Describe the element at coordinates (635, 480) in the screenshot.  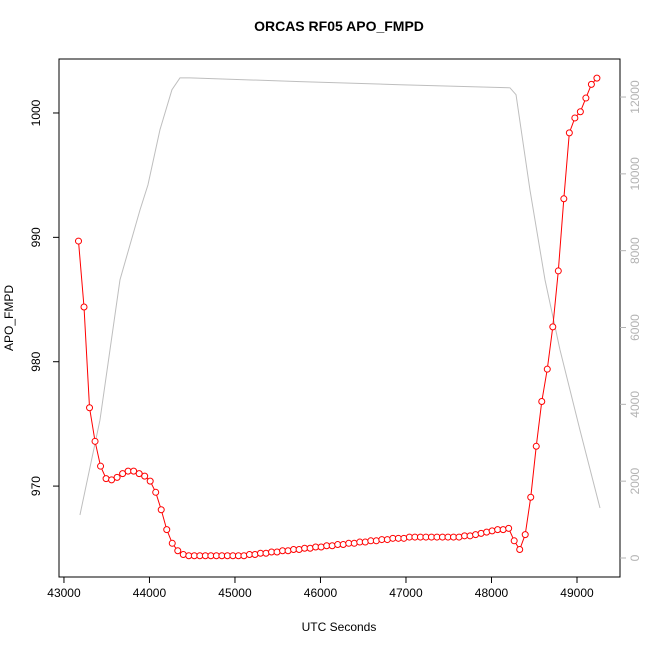
I see `y2-tick-label: 2000` at that location.